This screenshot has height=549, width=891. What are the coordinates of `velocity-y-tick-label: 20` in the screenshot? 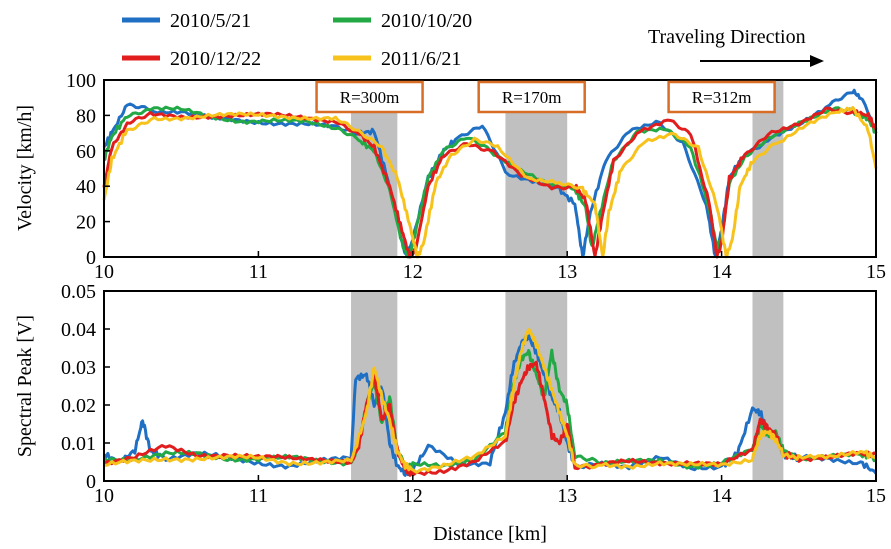 It's located at (86, 223).